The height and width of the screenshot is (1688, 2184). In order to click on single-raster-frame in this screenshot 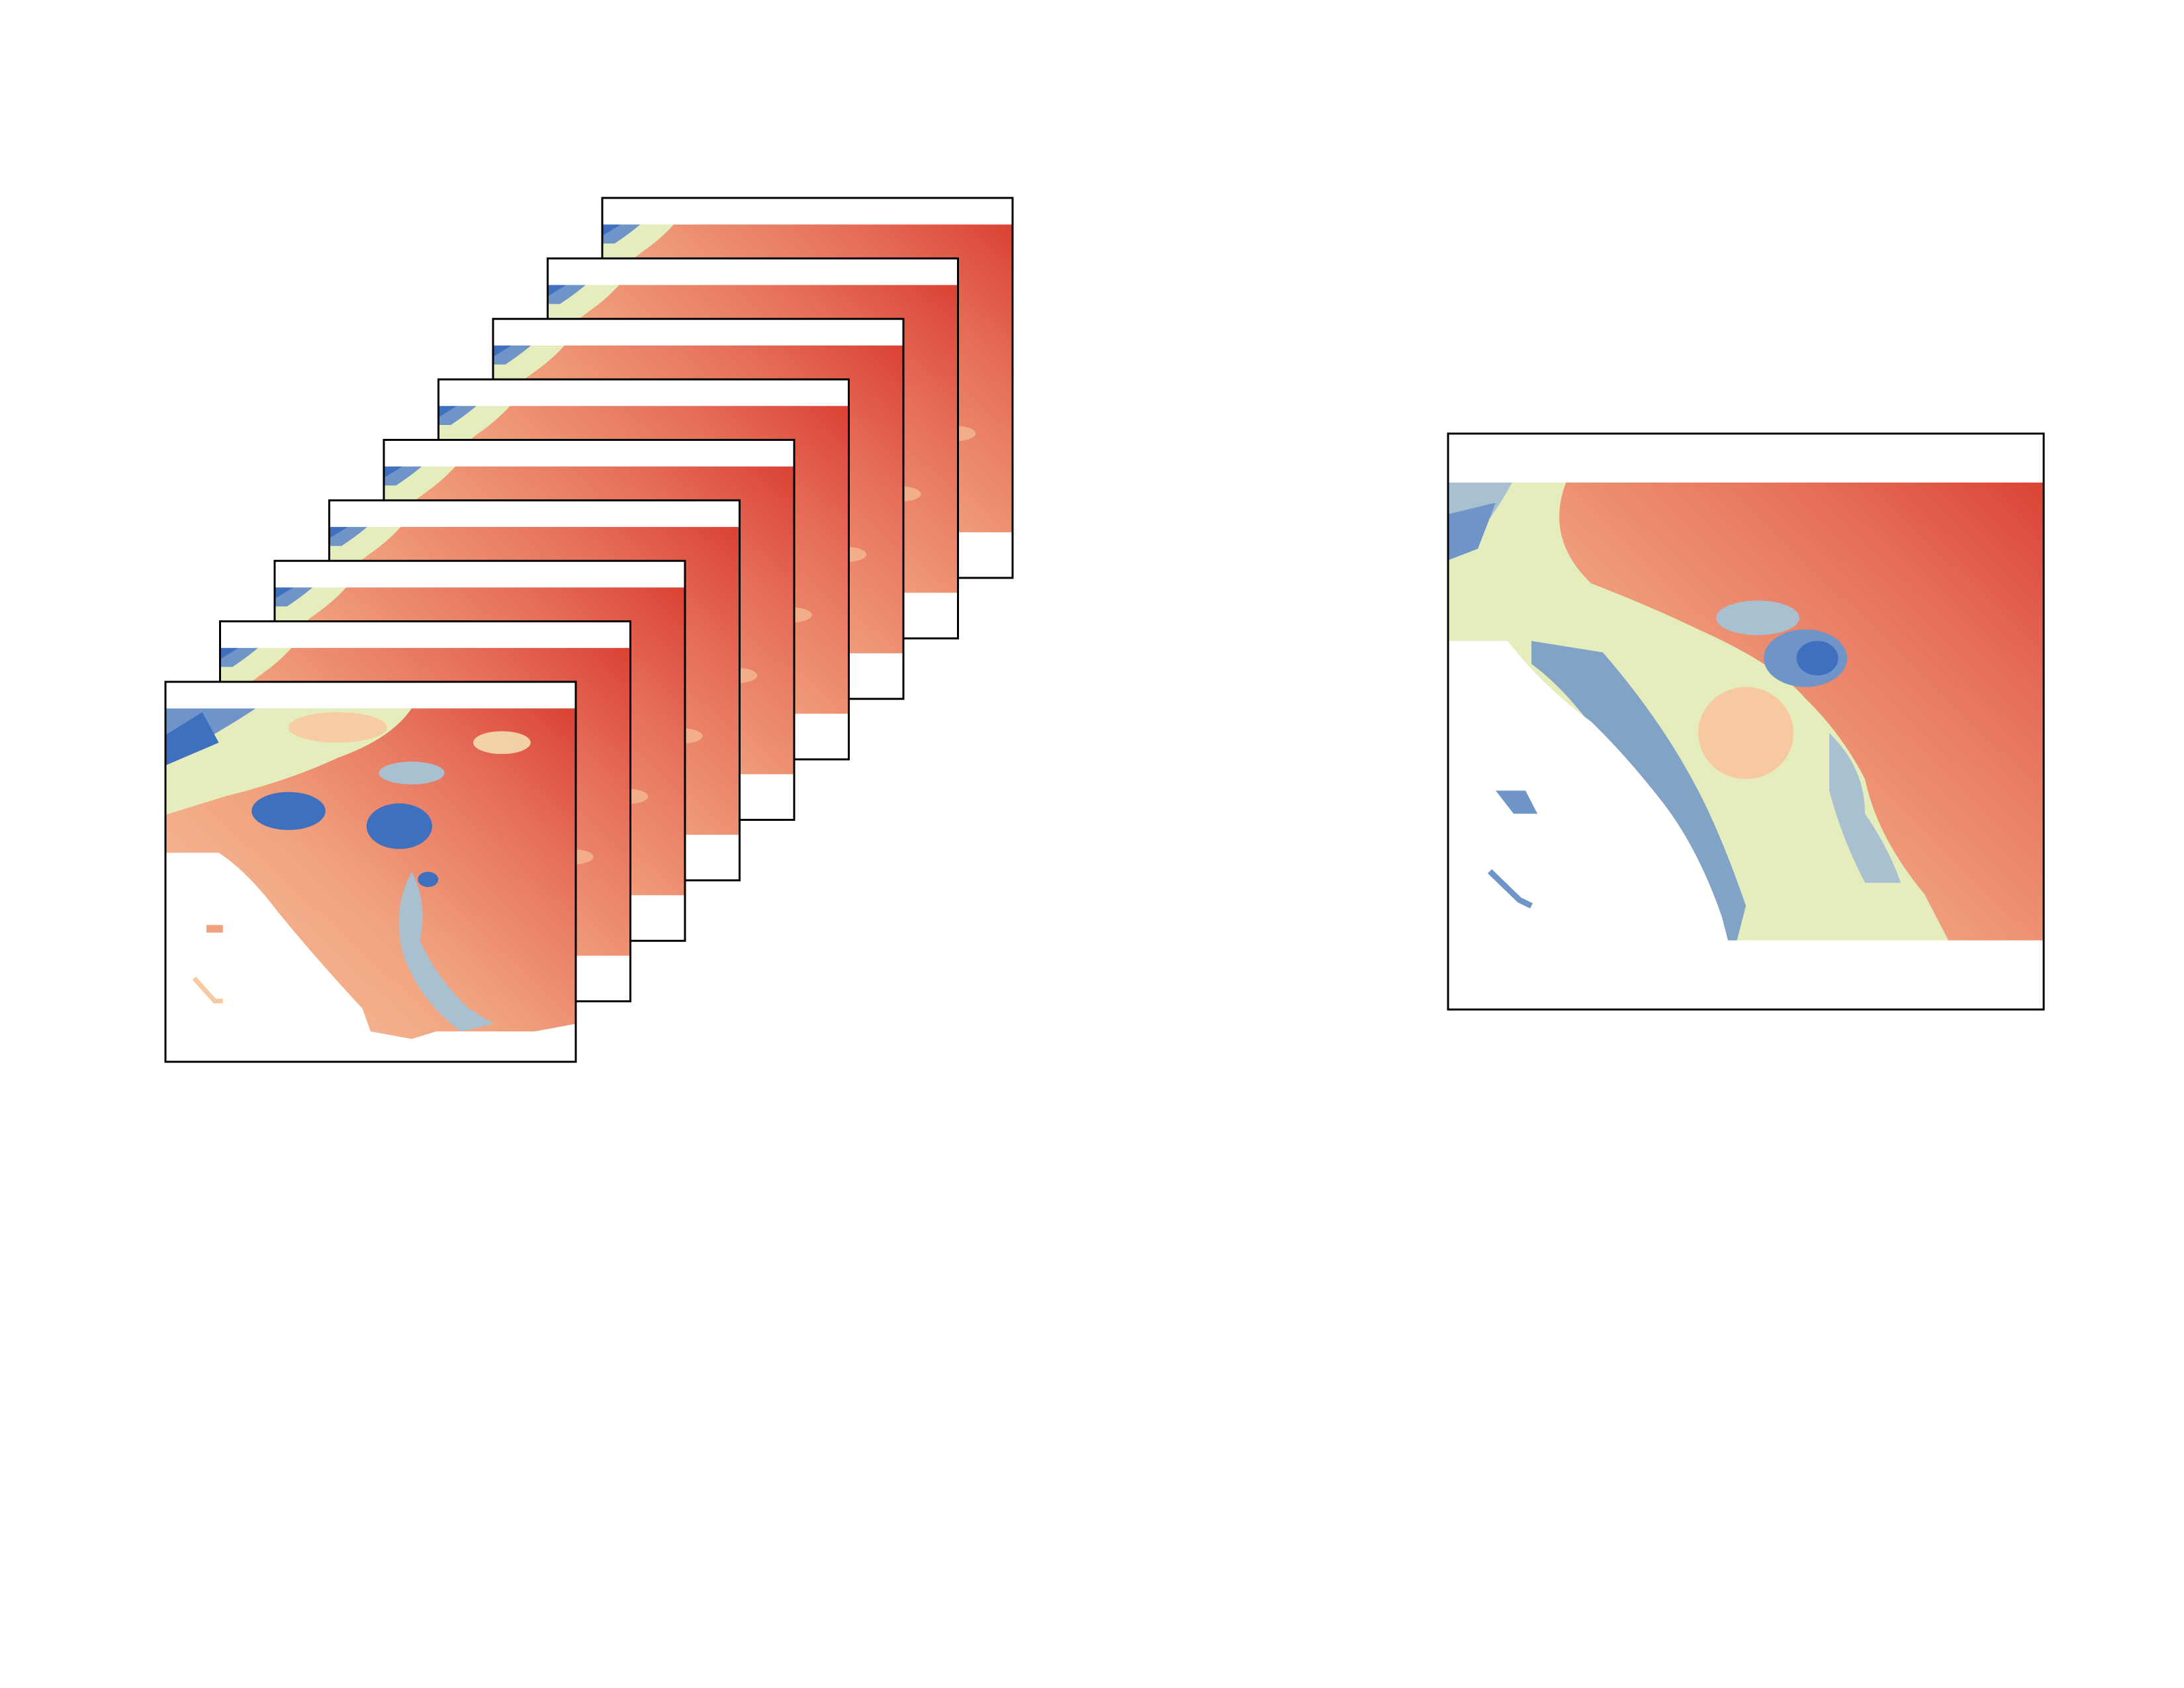, I will do `click(1746, 721)`.